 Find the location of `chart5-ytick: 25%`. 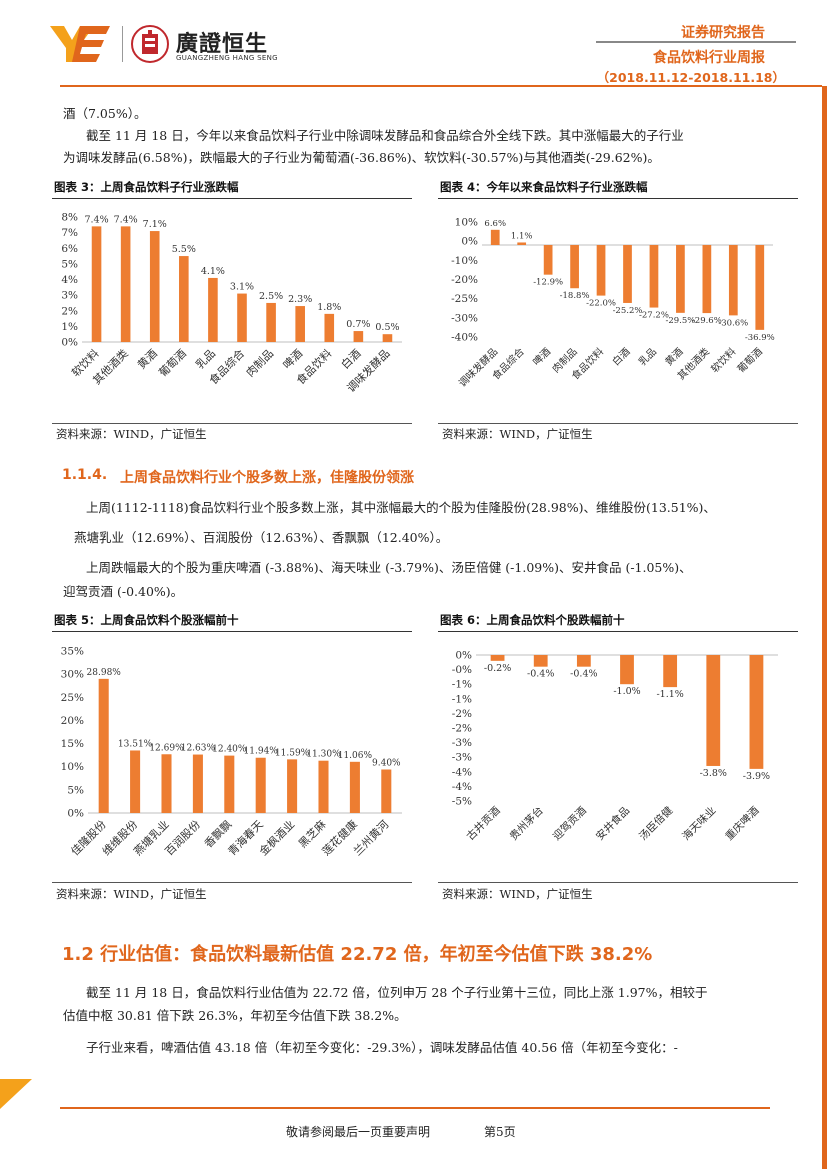

chart5-ytick: 25% is located at coordinates (72, 698).